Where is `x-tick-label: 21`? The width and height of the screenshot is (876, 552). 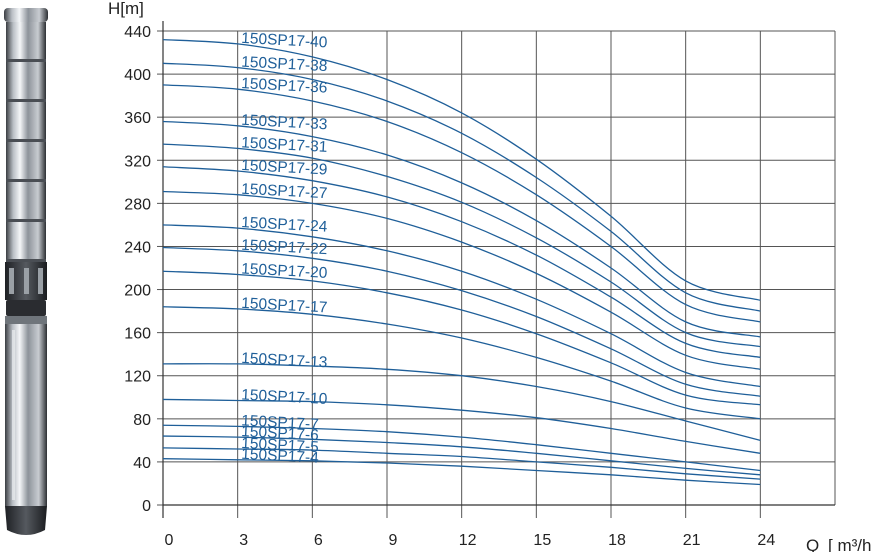 x-tick-label: 21 is located at coordinates (692, 540).